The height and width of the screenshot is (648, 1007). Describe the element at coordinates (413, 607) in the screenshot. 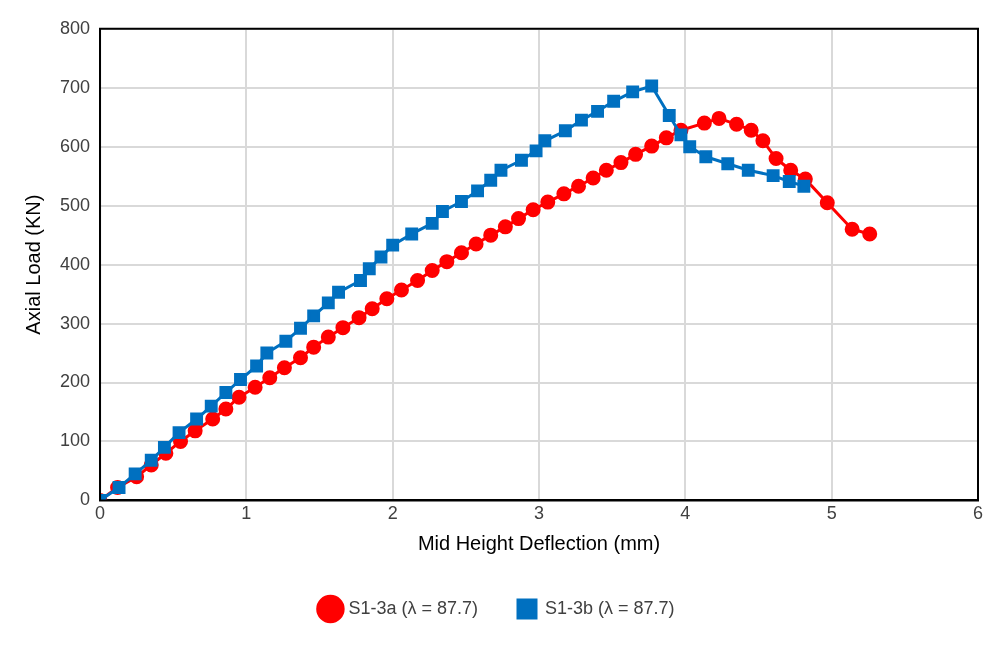

I see `legend-label: S1-3a (λ = 87.7)` at that location.